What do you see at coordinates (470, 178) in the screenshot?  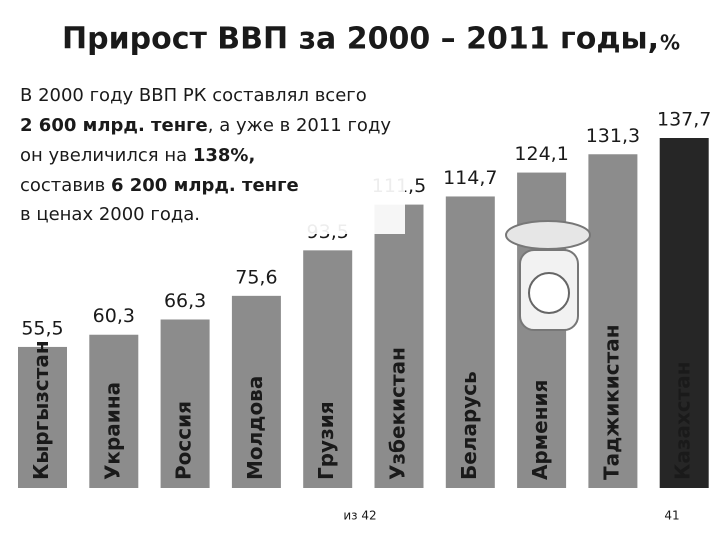 I see `value-label: 114,7` at bounding box center [470, 178].